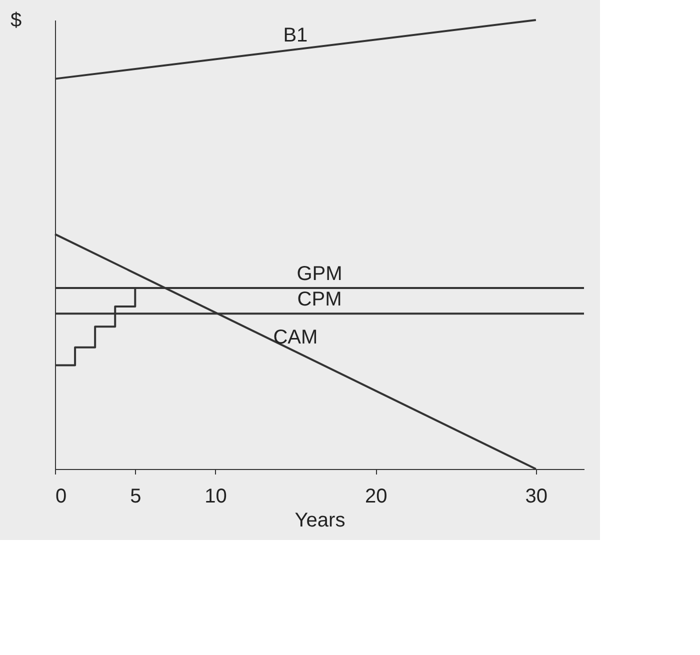 The width and height of the screenshot is (700, 655). Describe the element at coordinates (61, 497) in the screenshot. I see `x-tick-label: 0` at that location.